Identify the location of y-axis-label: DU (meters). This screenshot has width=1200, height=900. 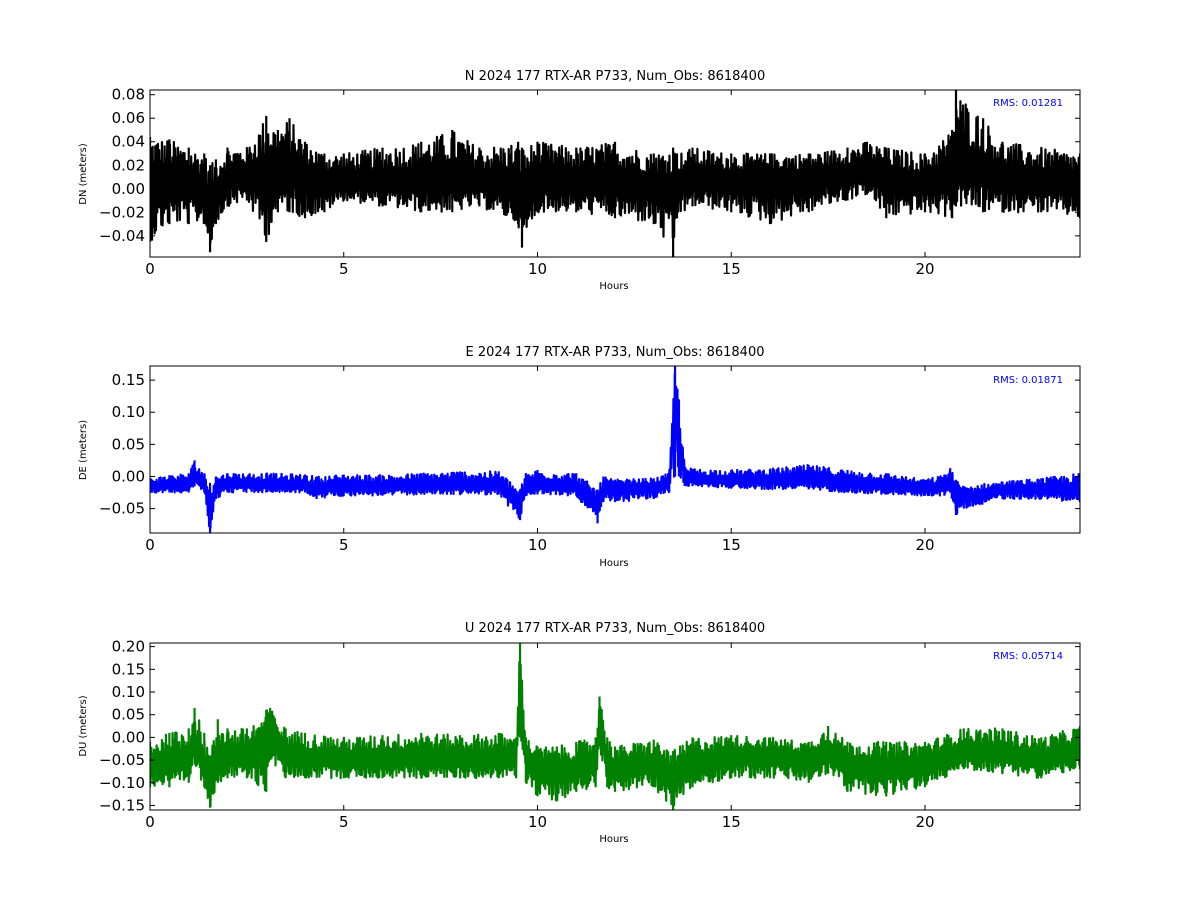
(83, 725).